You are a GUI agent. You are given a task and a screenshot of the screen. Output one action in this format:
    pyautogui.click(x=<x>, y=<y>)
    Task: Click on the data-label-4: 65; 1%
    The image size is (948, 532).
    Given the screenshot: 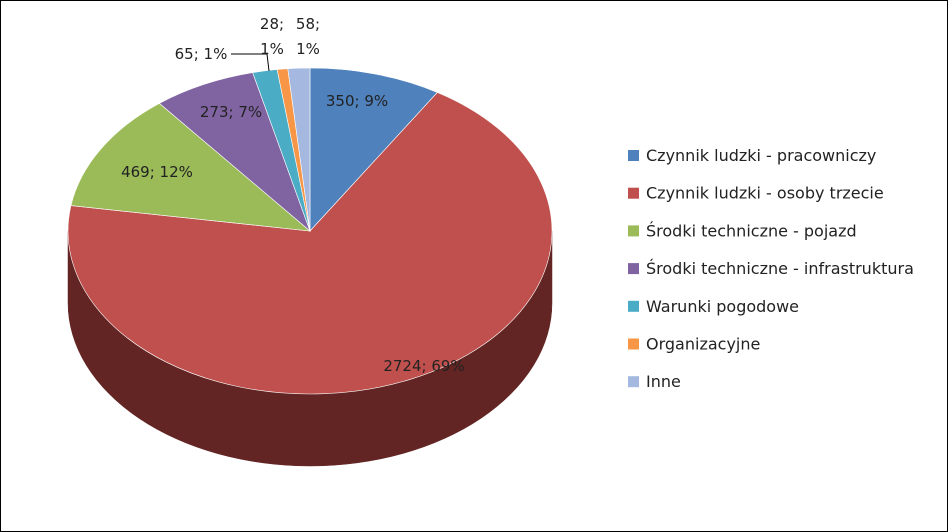 What is the action you would take?
    pyautogui.click(x=201, y=54)
    